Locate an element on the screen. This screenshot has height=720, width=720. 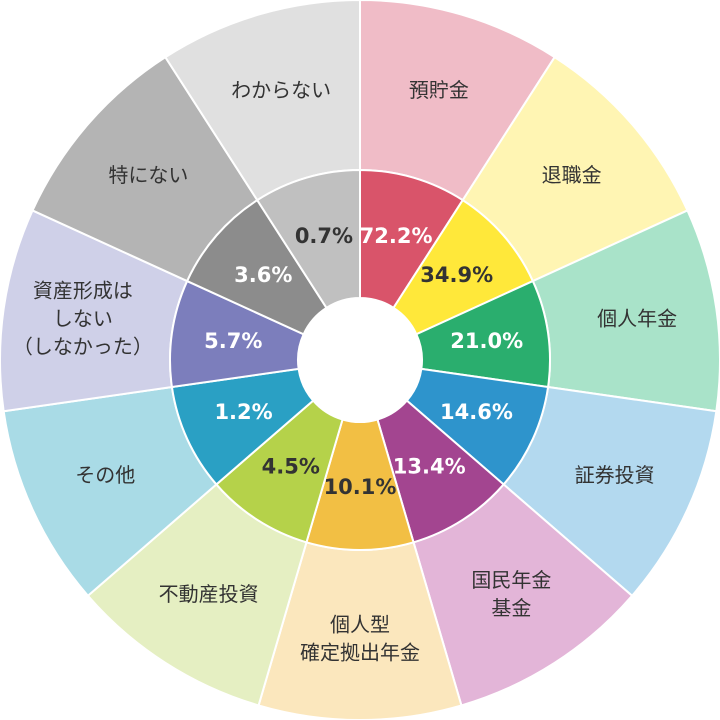
value-label: 34.9% is located at coordinates (456, 275).